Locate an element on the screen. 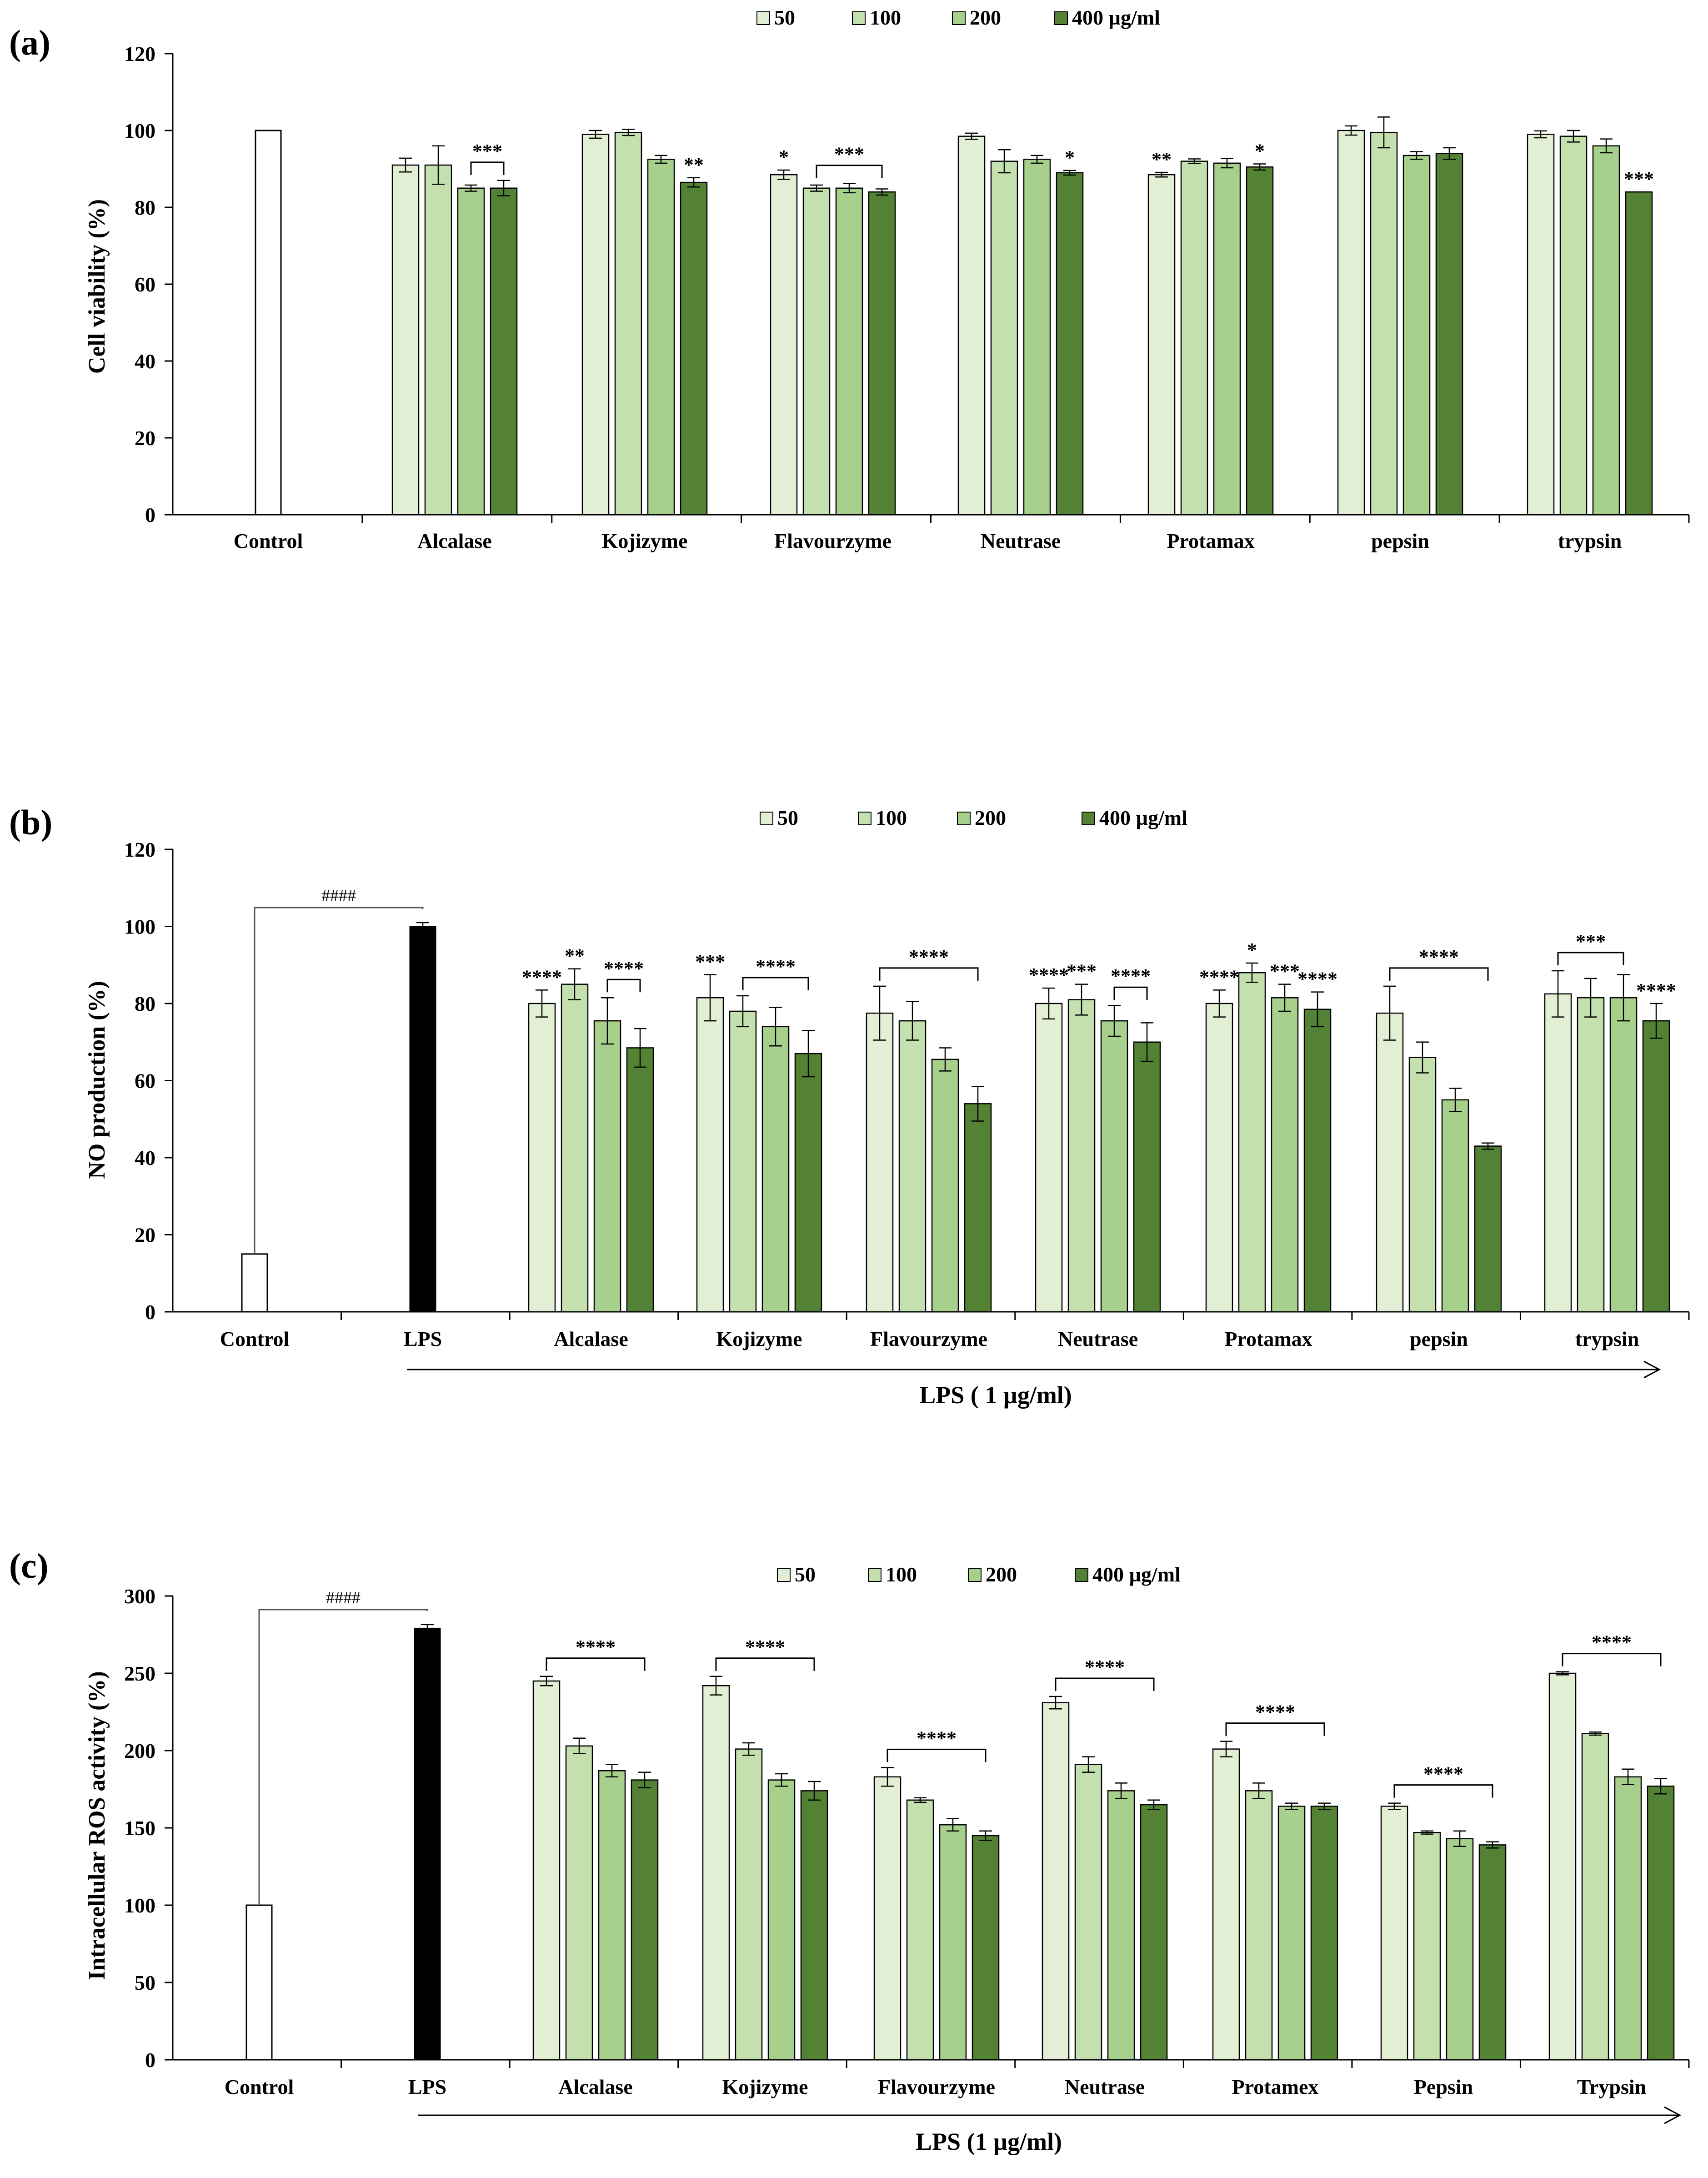  y-tick-label: 200 is located at coordinates (139, 1750).